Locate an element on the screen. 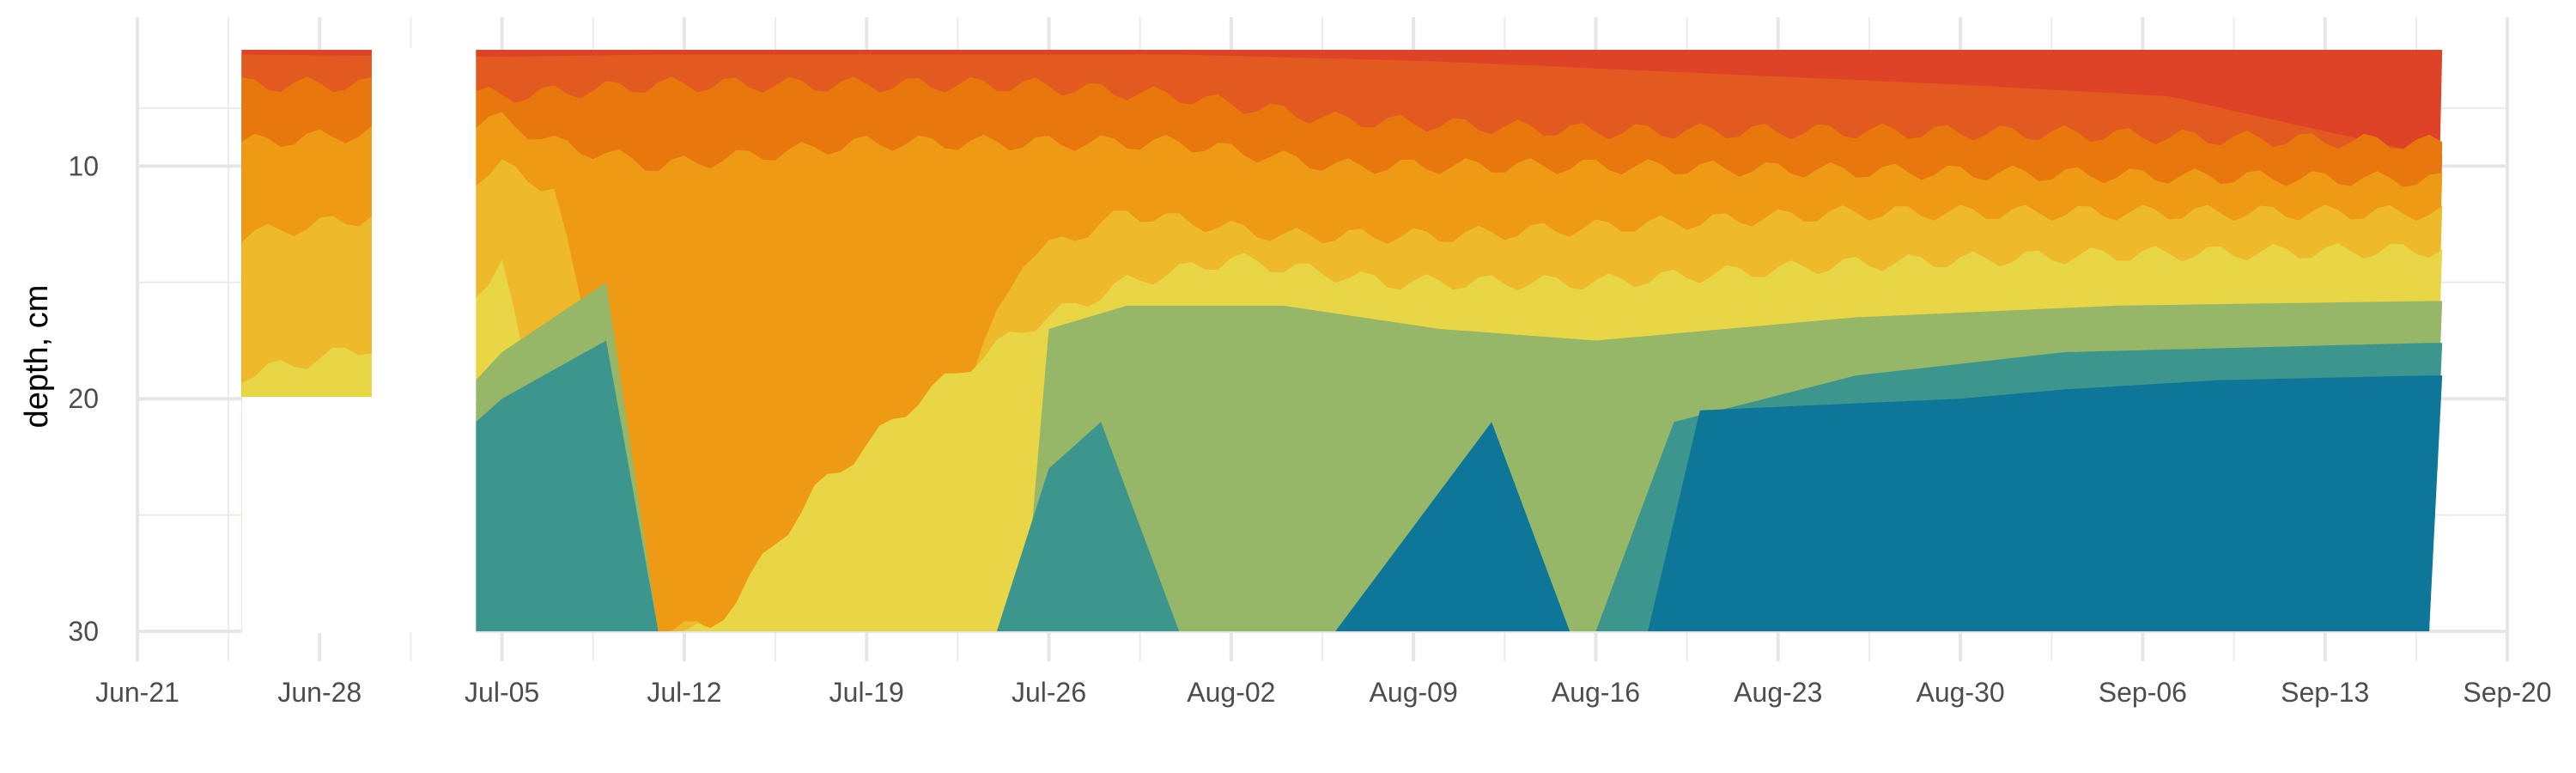 This screenshot has width=2576, height=773. x-tick-label: Jun-28 is located at coordinates (319, 692).